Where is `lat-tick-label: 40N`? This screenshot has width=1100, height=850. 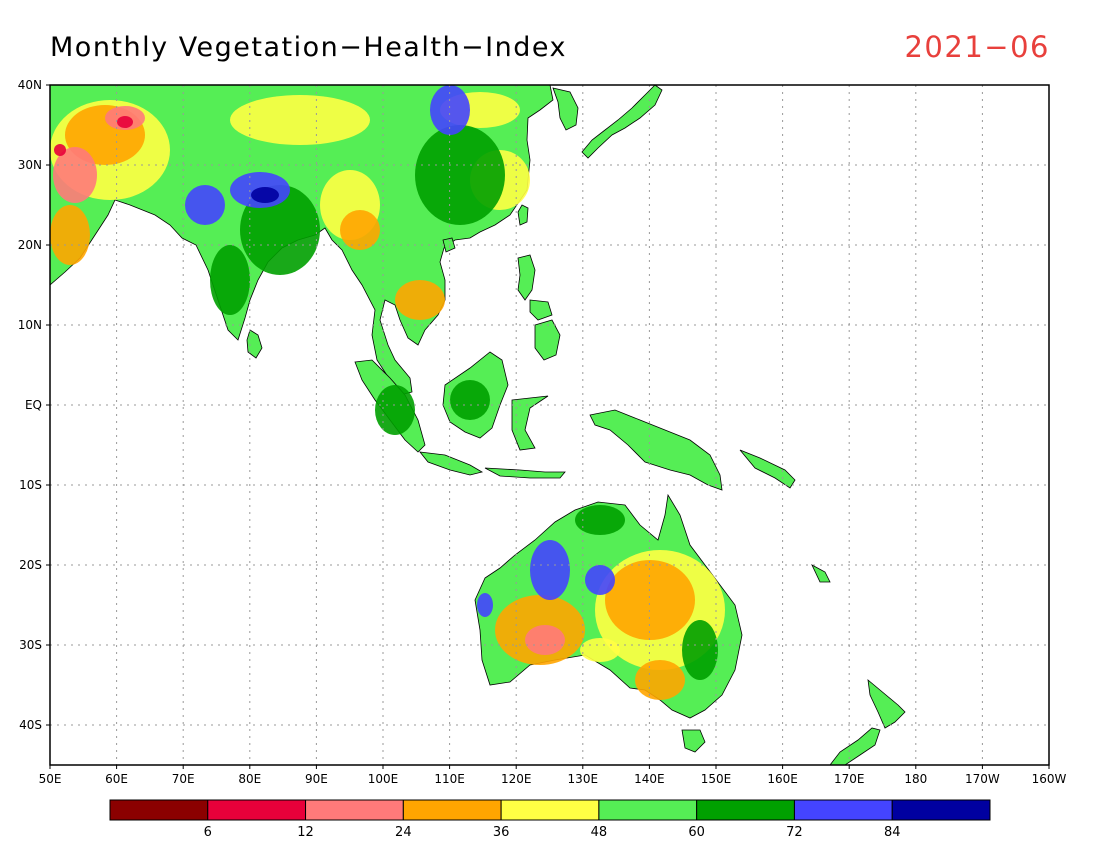 lat-tick-label: 40N is located at coordinates (30, 85).